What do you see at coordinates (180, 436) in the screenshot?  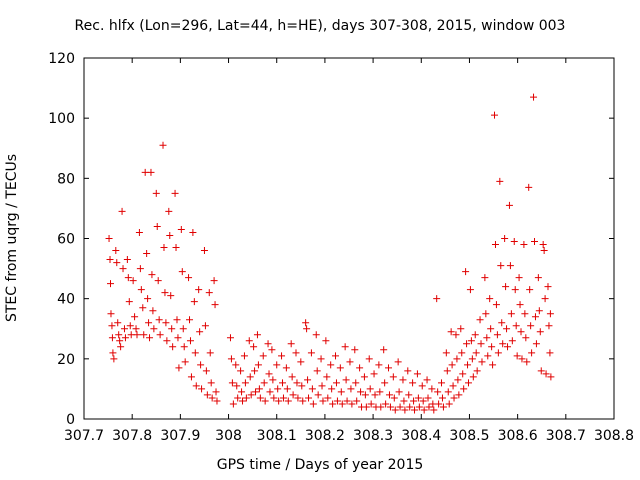 I see `x-tick-label: 307.9` at bounding box center [180, 436].